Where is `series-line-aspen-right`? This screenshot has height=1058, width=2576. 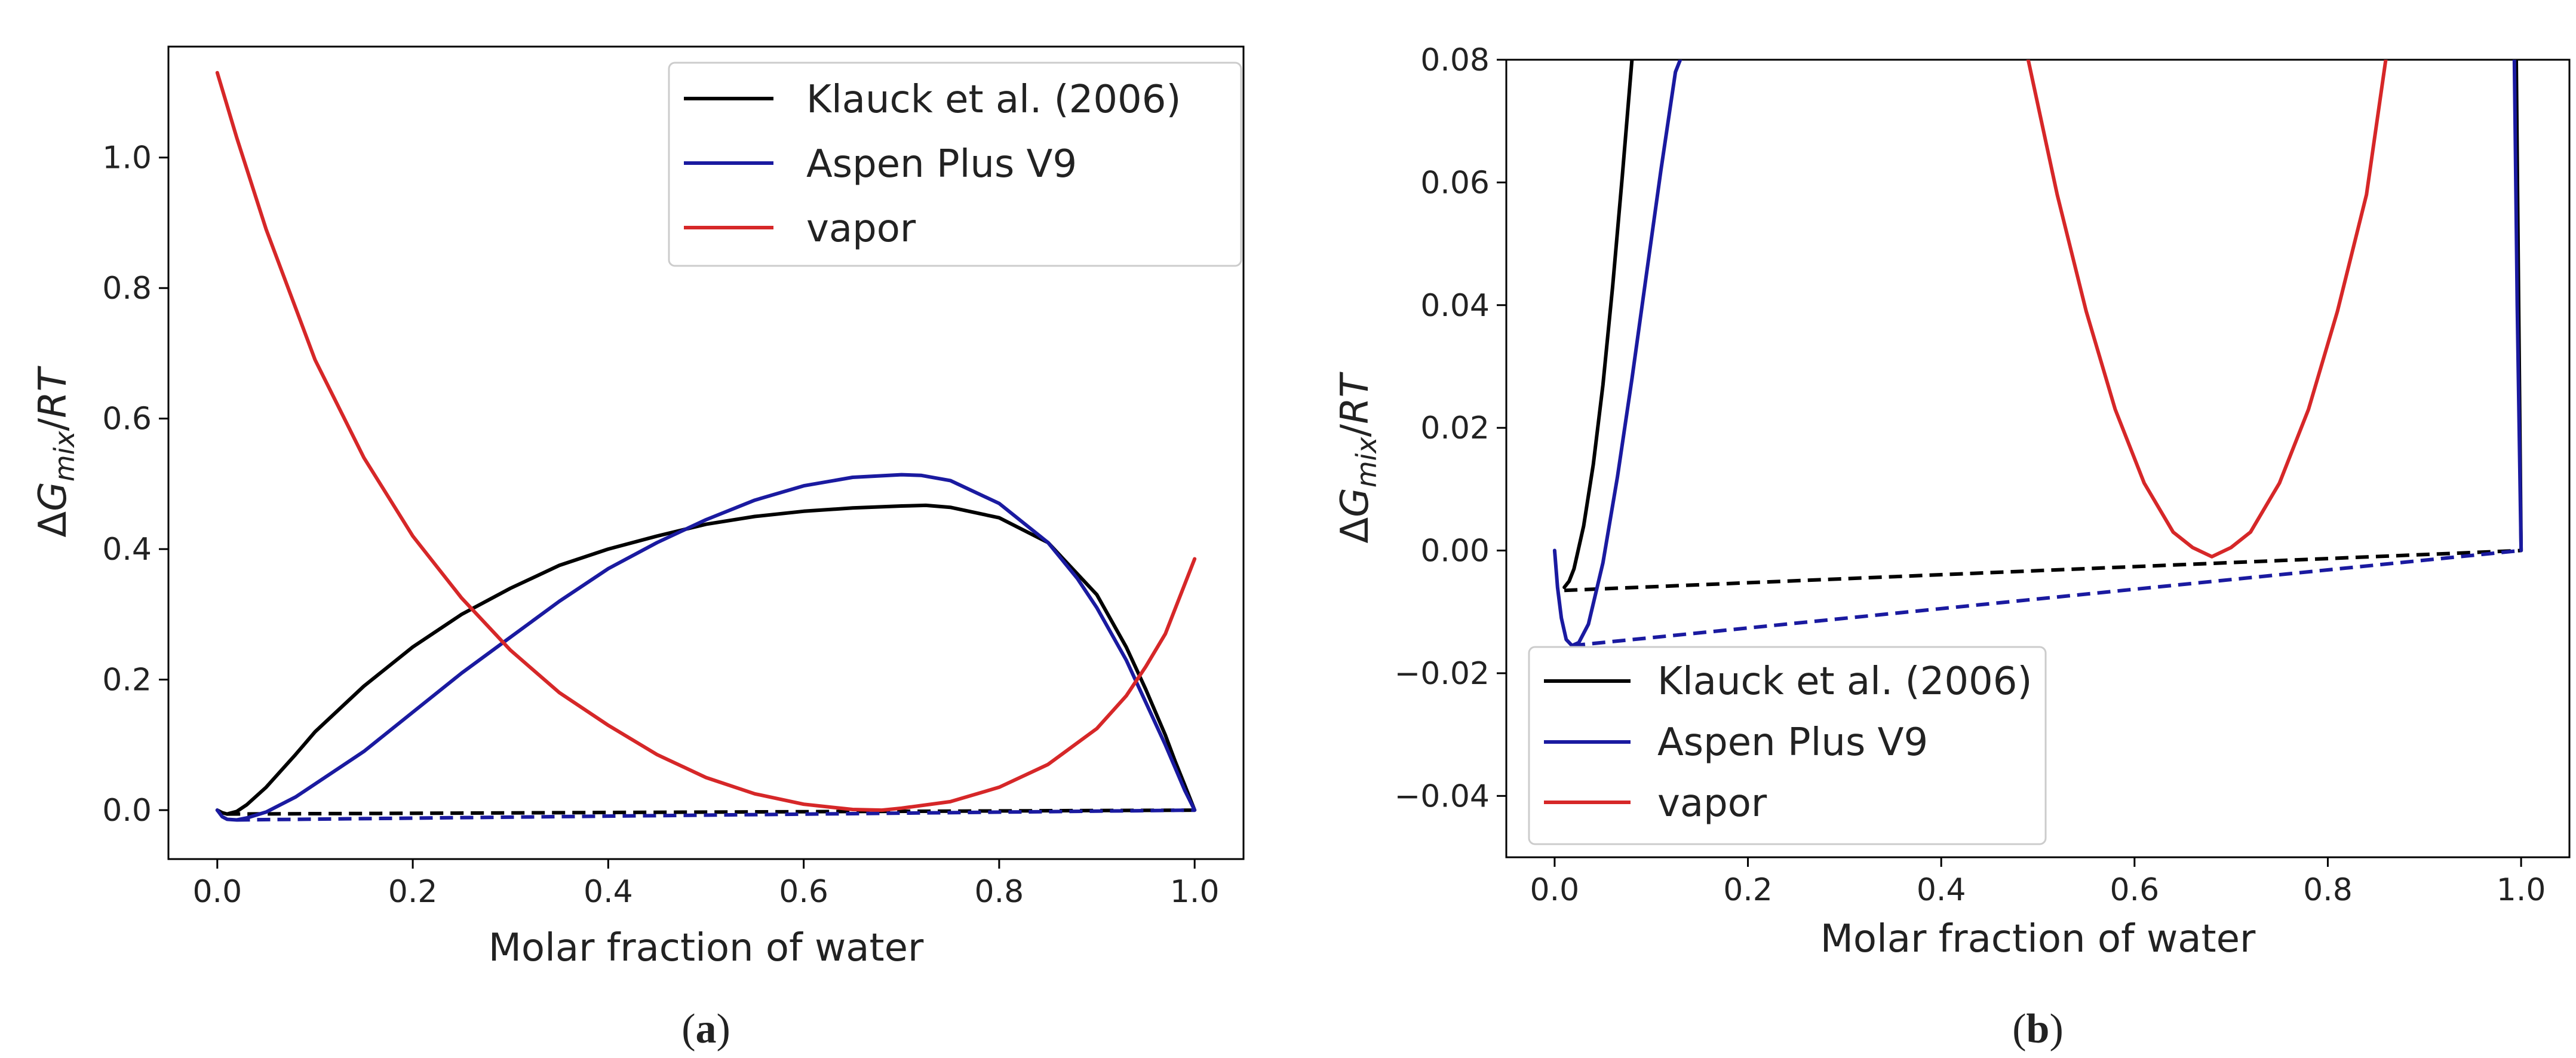
series-line-aspen-right is located at coordinates (2517, 306).